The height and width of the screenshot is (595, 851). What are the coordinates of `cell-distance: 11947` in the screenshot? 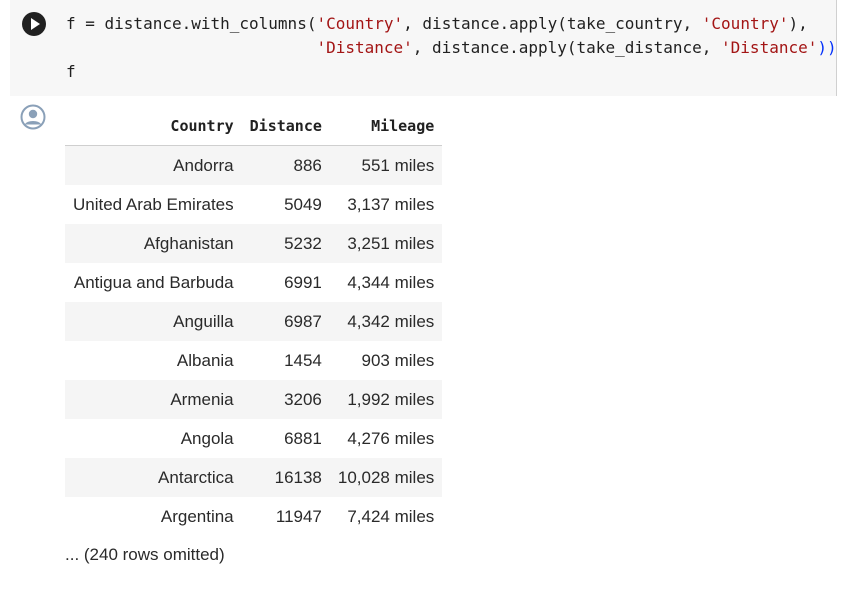 It's located at (298, 516).